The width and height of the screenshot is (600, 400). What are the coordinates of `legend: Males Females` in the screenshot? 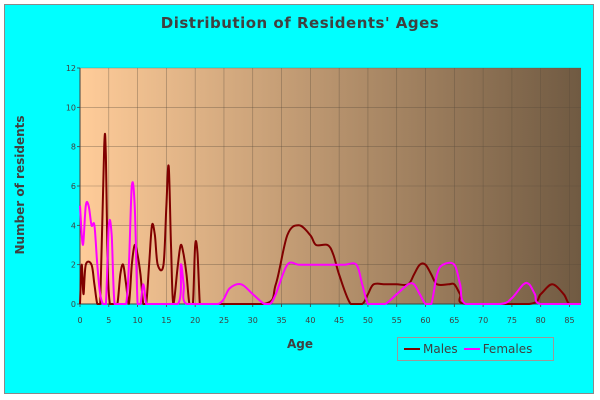 It's located at (475, 349).